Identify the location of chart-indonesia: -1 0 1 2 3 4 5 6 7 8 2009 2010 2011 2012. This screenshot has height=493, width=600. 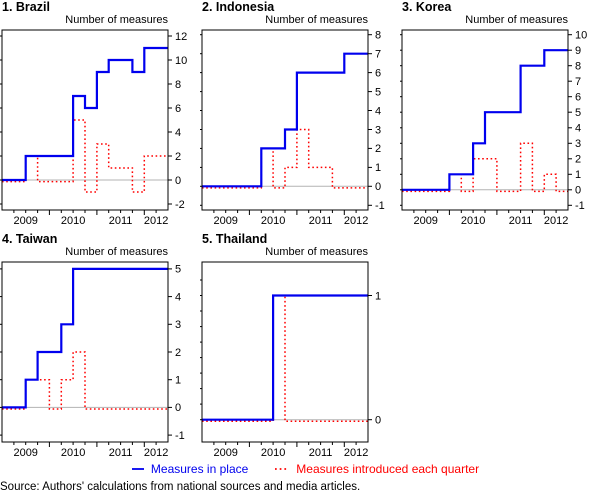
(292, 128).